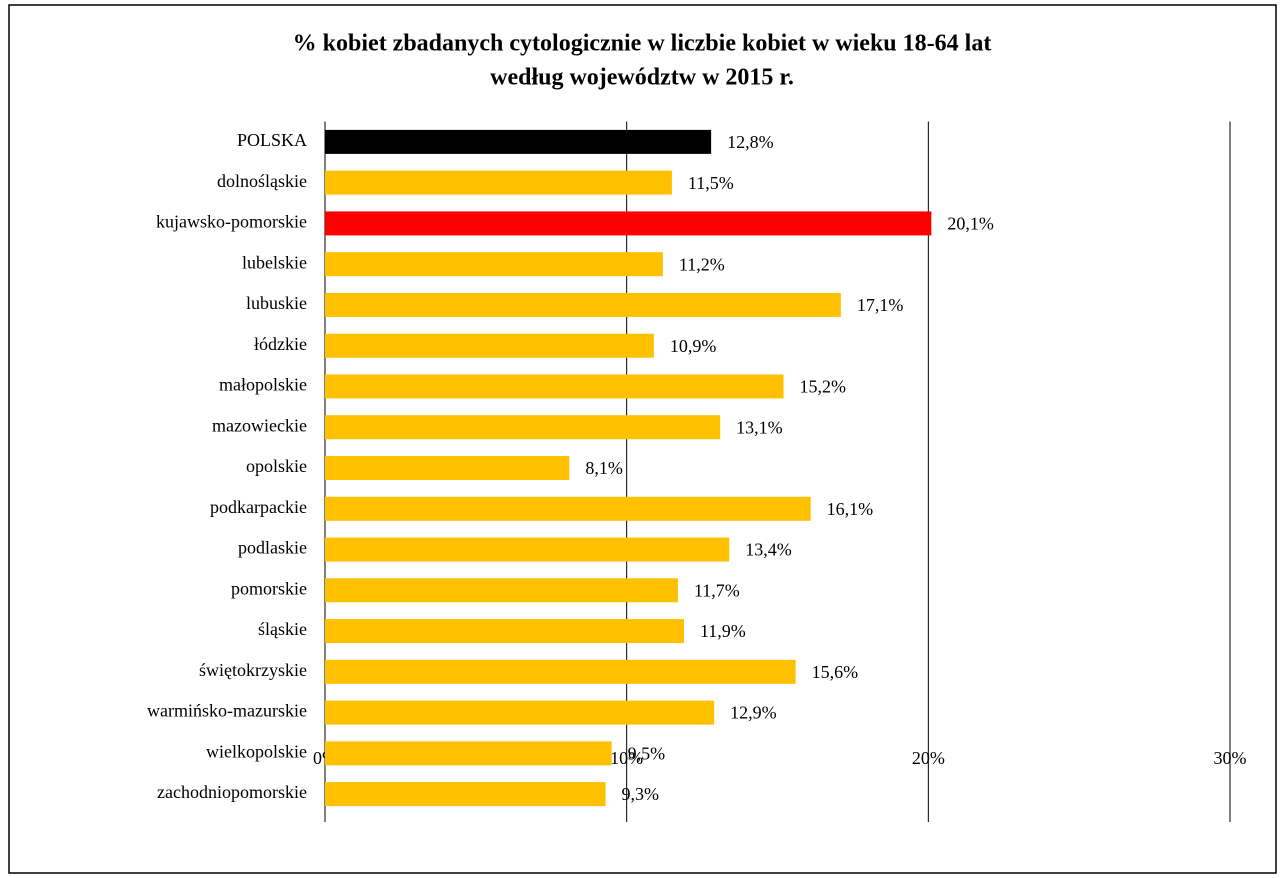 The width and height of the screenshot is (1284, 878). Describe the element at coordinates (227, 711) in the screenshot. I see `y-tick-label: warmińsko-mazurskie` at that location.